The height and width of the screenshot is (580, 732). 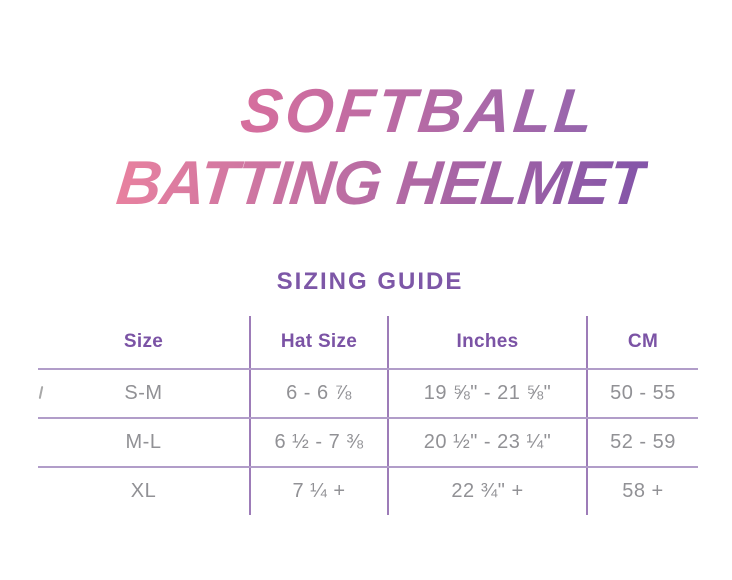 I want to click on size-value: M-L, so click(x=143, y=442).